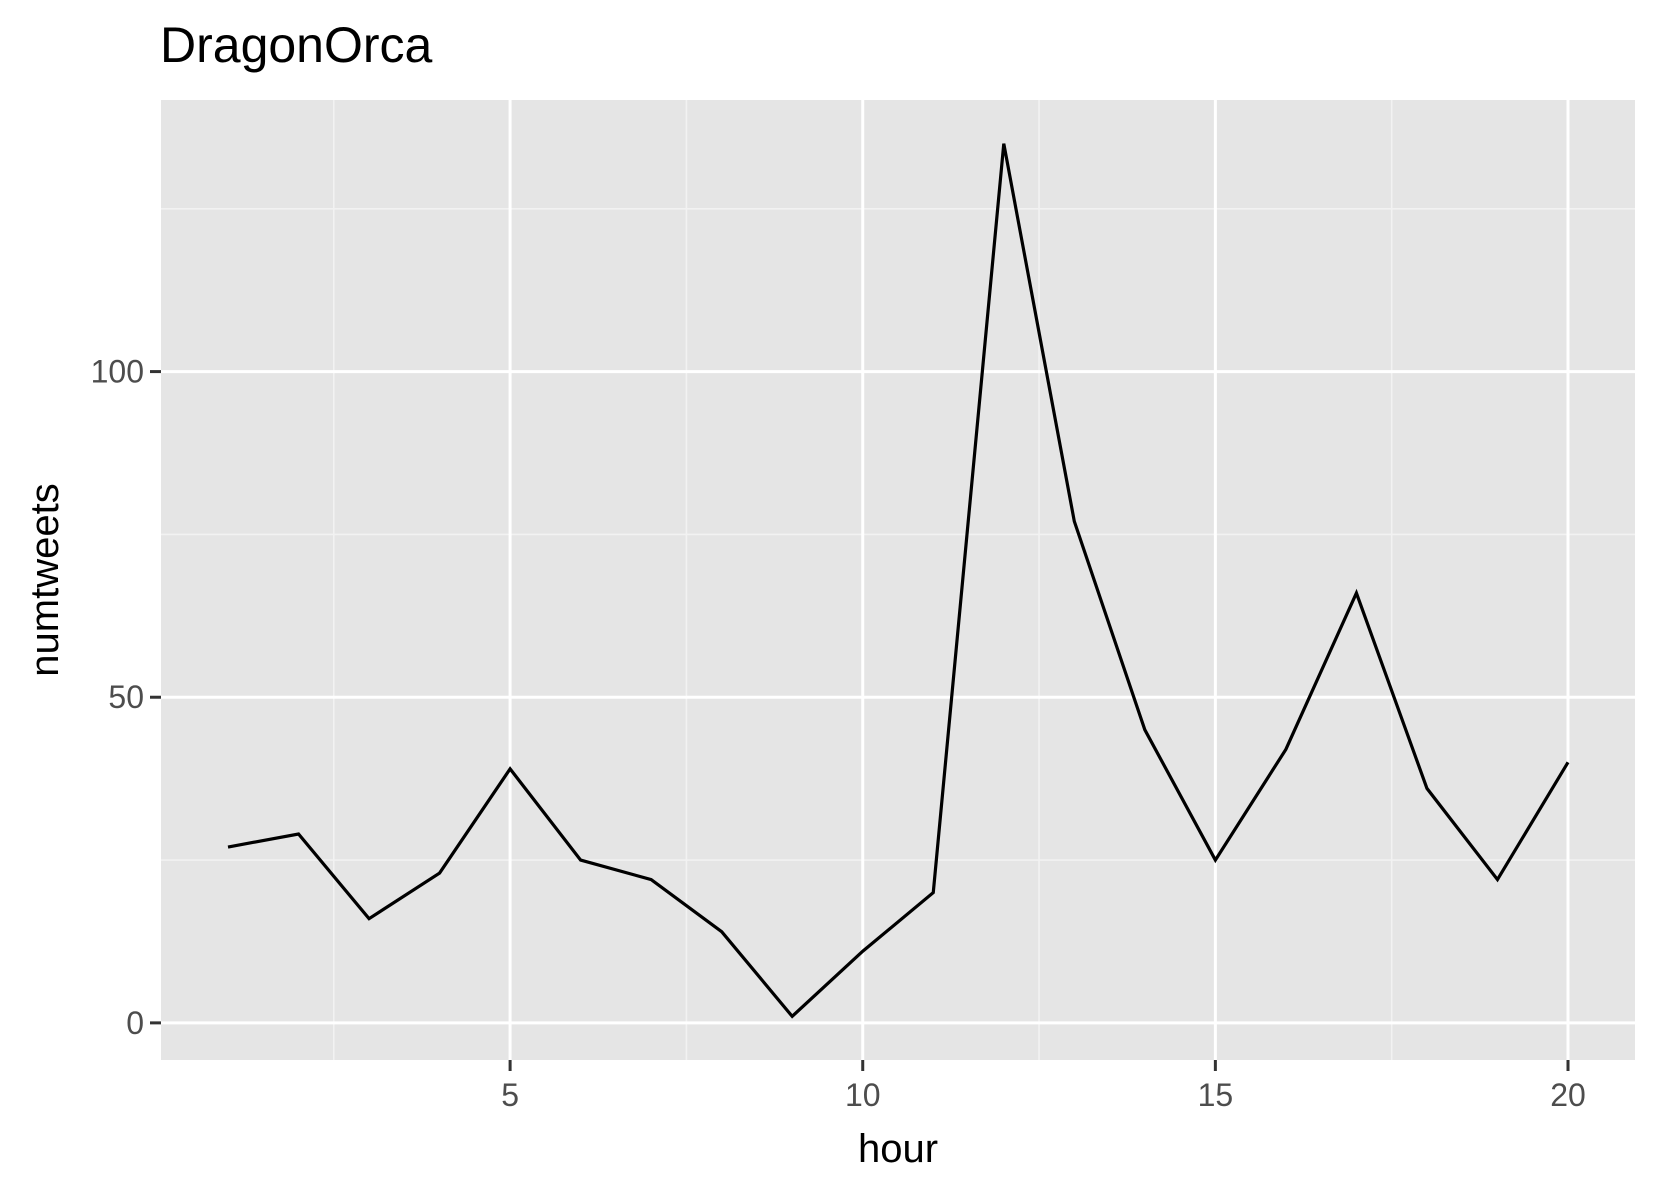 This screenshot has height=1181, width=1653. Describe the element at coordinates (898, 1149) in the screenshot. I see `x-axis-title: hour` at that location.